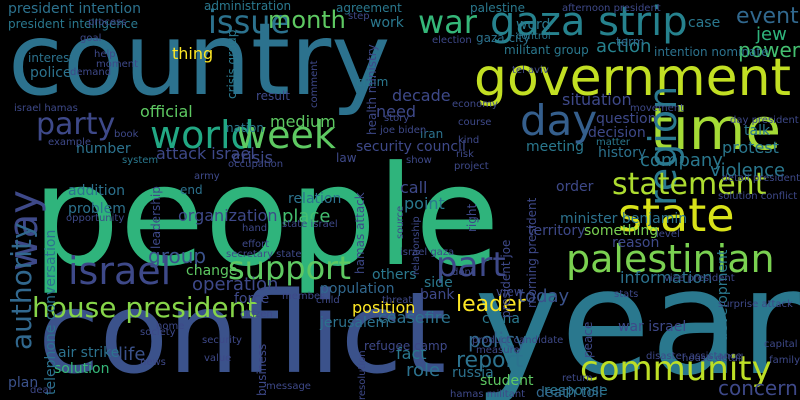  Describe the element at coordinates (406, 346) in the screenshot. I see `cloud-word: refugee camp` at that location.